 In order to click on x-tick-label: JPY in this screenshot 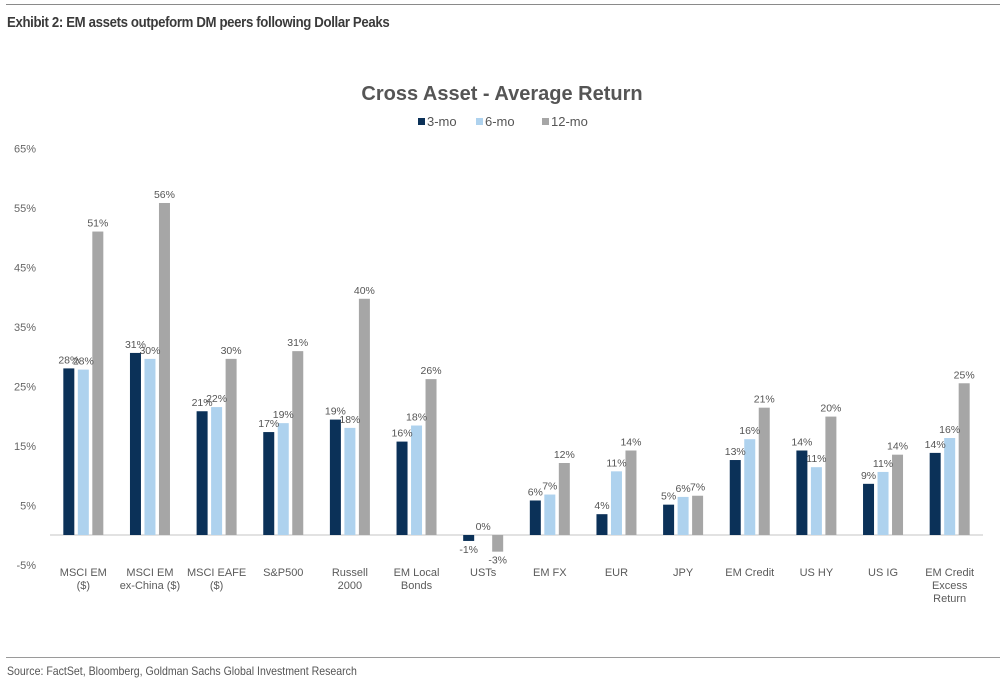, I will do `click(683, 573)`.